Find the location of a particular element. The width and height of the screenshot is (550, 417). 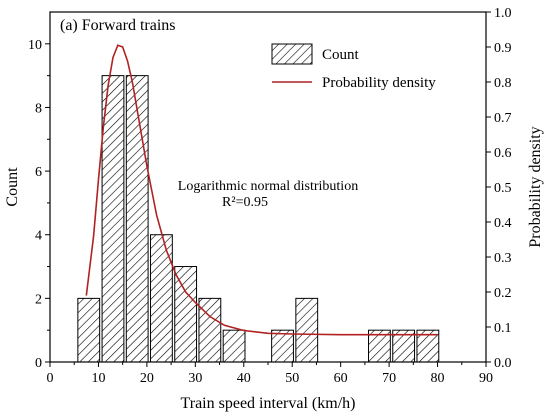

legend: Count Probability density is located at coordinates (353, 67).